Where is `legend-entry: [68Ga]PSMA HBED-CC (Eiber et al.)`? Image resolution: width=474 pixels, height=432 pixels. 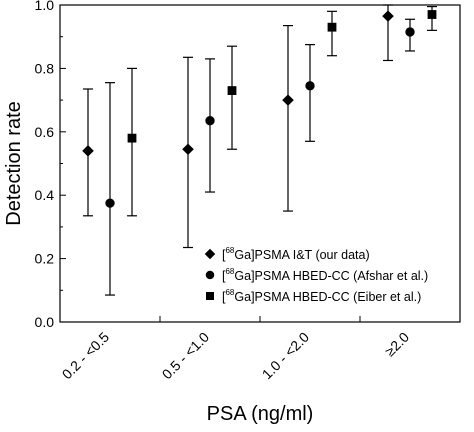 legend-entry: [68Ga]PSMA HBED-CC (Eiber et al.) is located at coordinates (321, 296).